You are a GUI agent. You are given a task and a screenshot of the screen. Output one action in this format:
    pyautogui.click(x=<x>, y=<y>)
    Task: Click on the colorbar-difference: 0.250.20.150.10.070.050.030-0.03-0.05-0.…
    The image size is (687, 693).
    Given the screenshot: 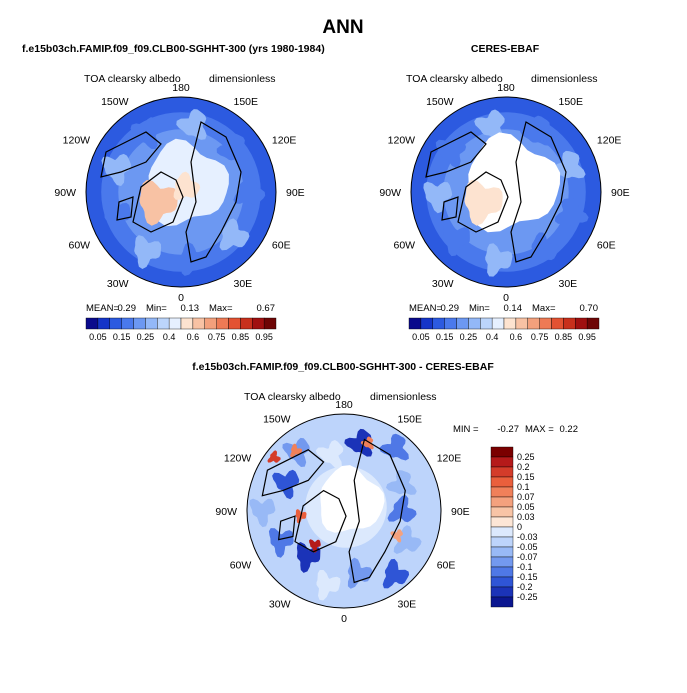 What is the action you would take?
    pyautogui.click(x=514, y=527)
    